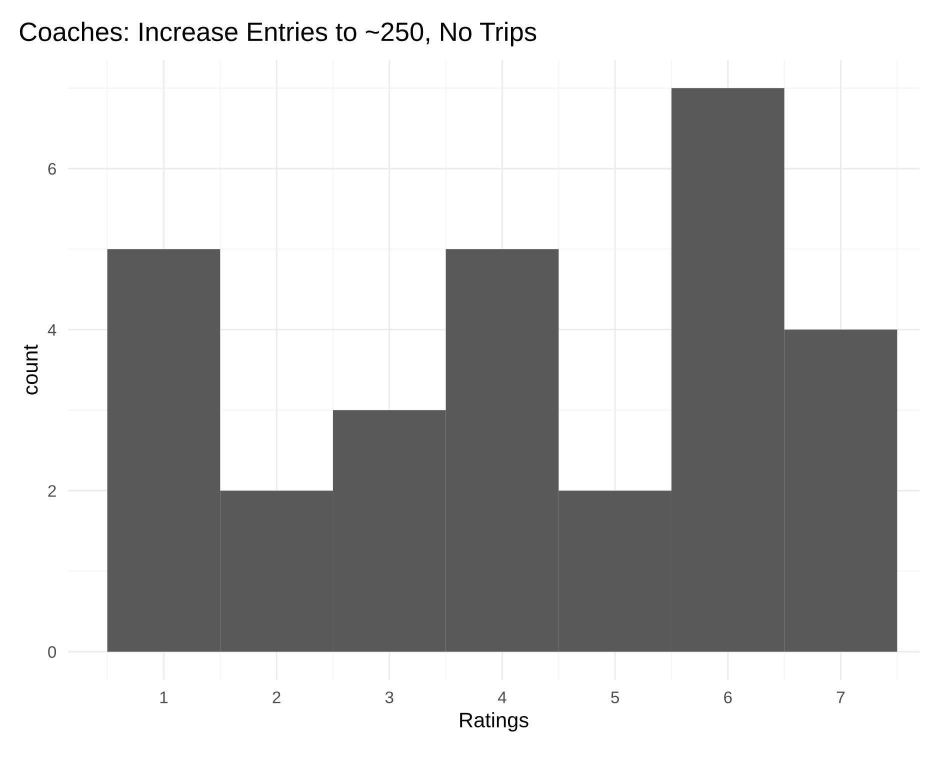  What do you see at coordinates (494, 722) in the screenshot?
I see `x-axis-title: Ratings` at bounding box center [494, 722].